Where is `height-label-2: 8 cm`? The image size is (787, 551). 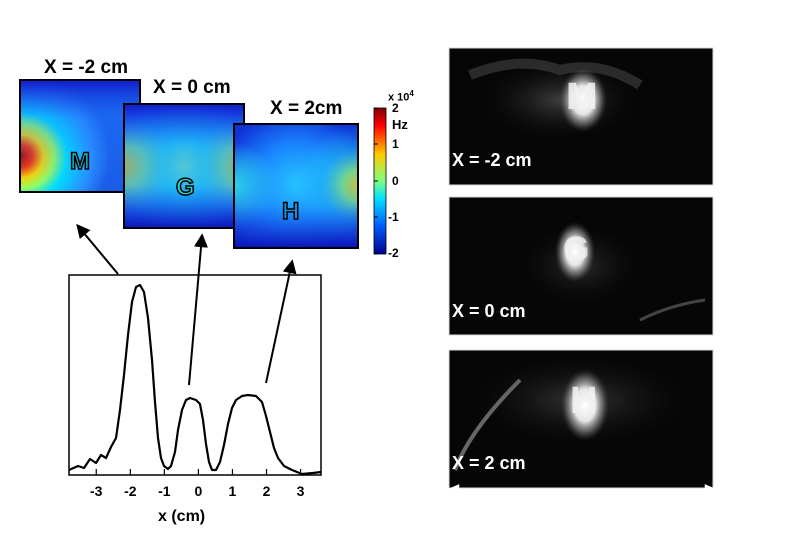 height-label-2: 8 cm is located at coordinates (742, 266).